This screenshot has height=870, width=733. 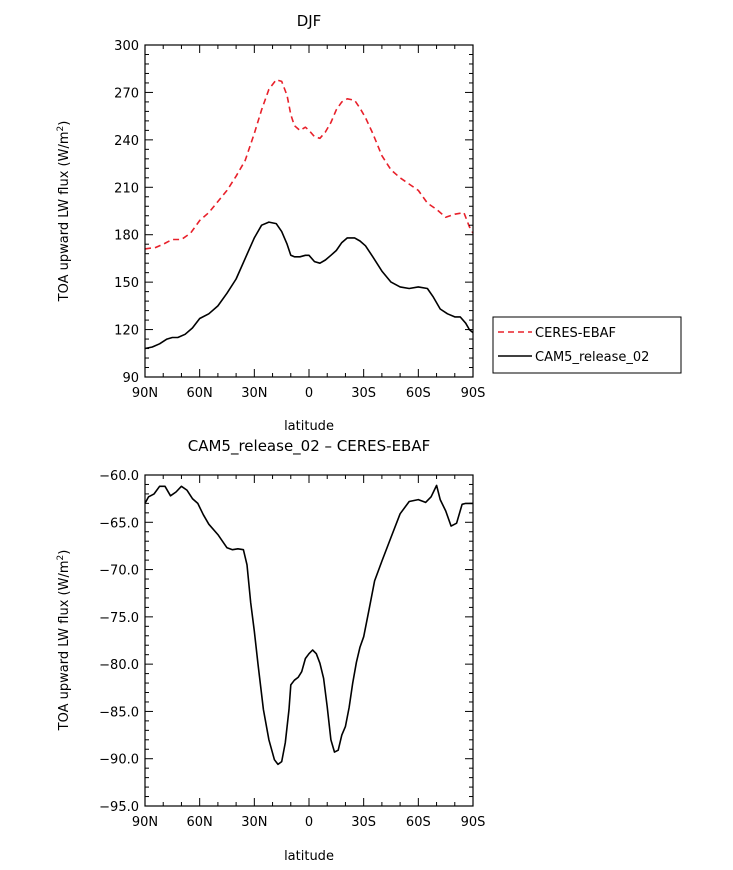 What do you see at coordinates (126, 236) in the screenshot?
I see `top-y-tick-label: 180` at bounding box center [126, 236].